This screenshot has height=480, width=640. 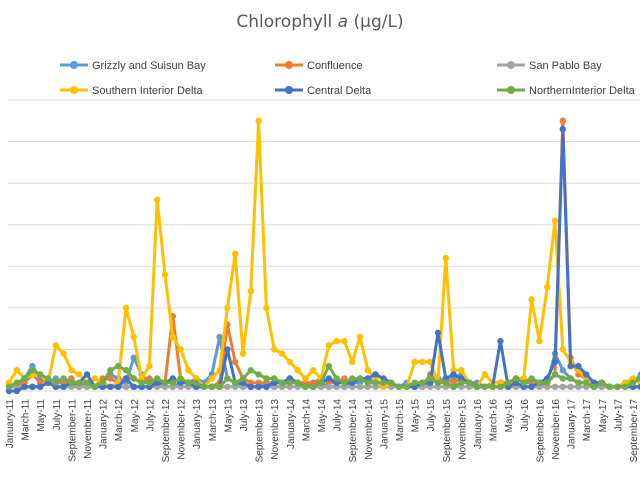 I want to click on x-tick-label: July-17, so click(x=618, y=415).